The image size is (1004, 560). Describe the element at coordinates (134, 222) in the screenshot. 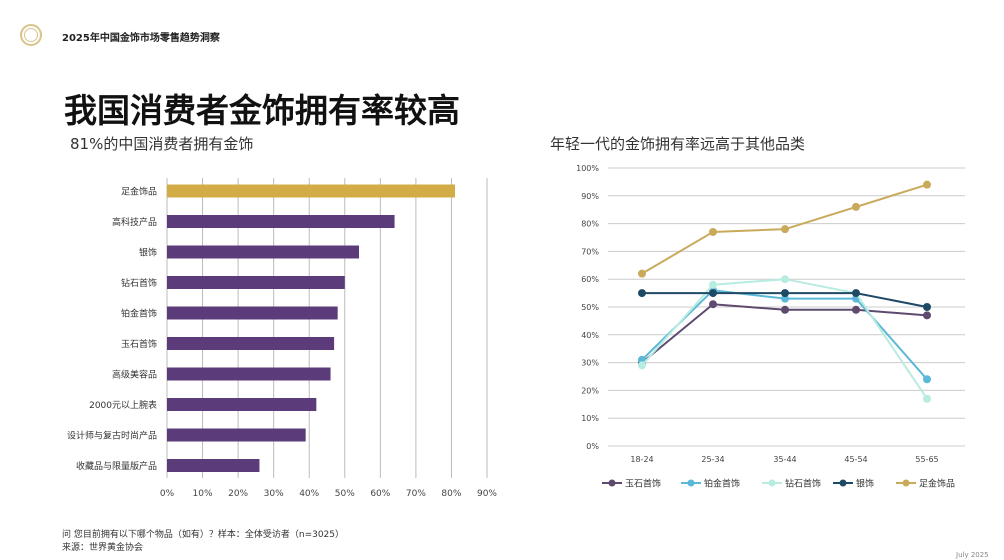

I see `category-label: 高科技产品` at that location.